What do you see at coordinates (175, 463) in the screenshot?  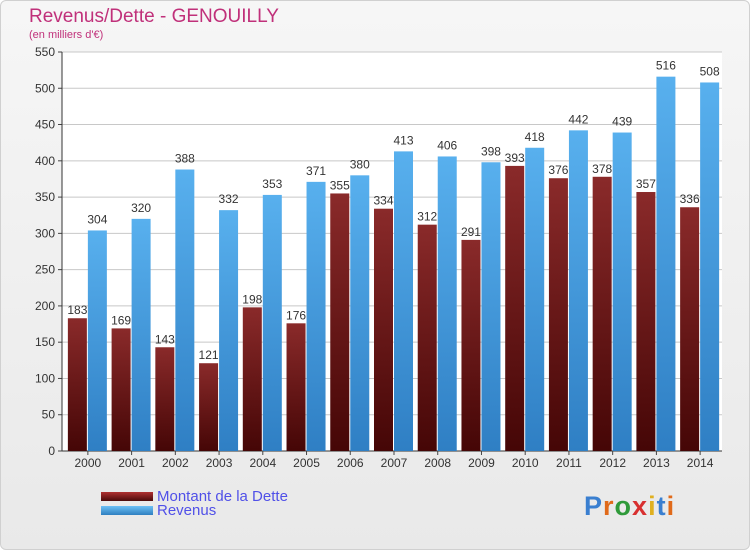 I see `x-tick-label: 2002` at bounding box center [175, 463].